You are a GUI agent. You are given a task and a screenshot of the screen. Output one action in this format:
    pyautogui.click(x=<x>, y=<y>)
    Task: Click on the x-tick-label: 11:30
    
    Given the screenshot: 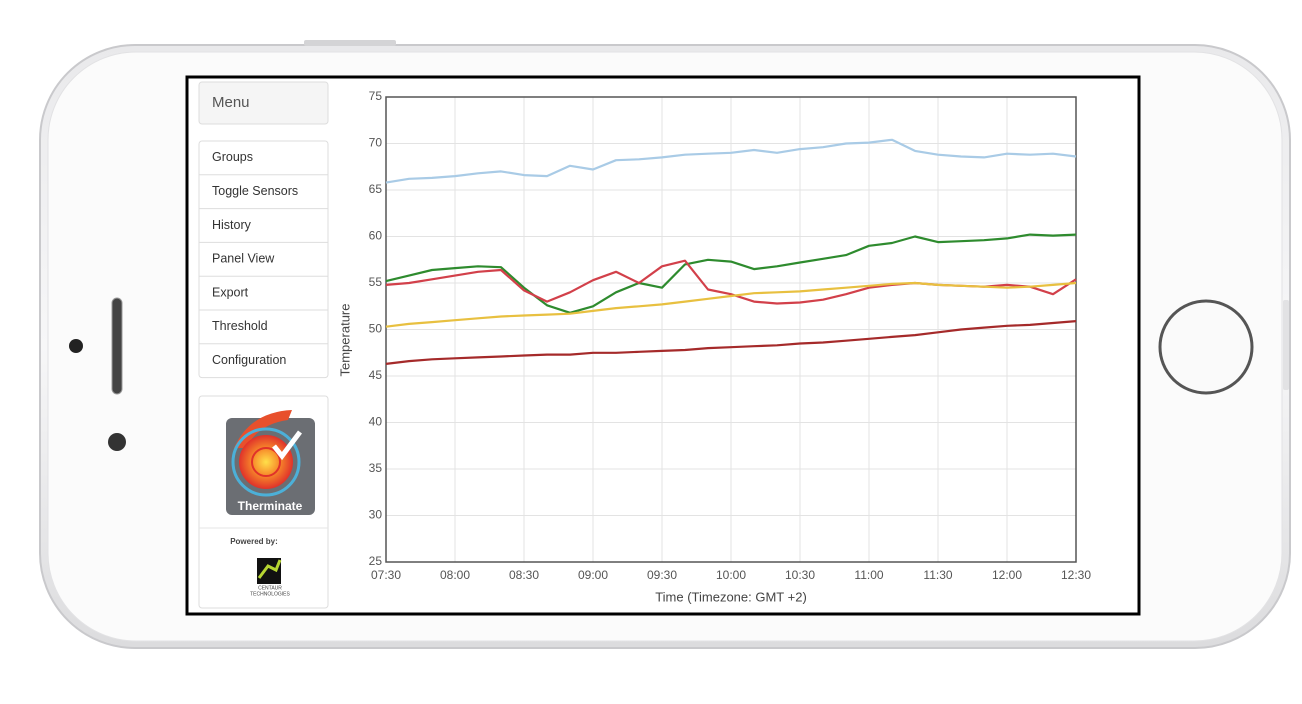 What is the action you would take?
    pyautogui.click(x=937, y=575)
    